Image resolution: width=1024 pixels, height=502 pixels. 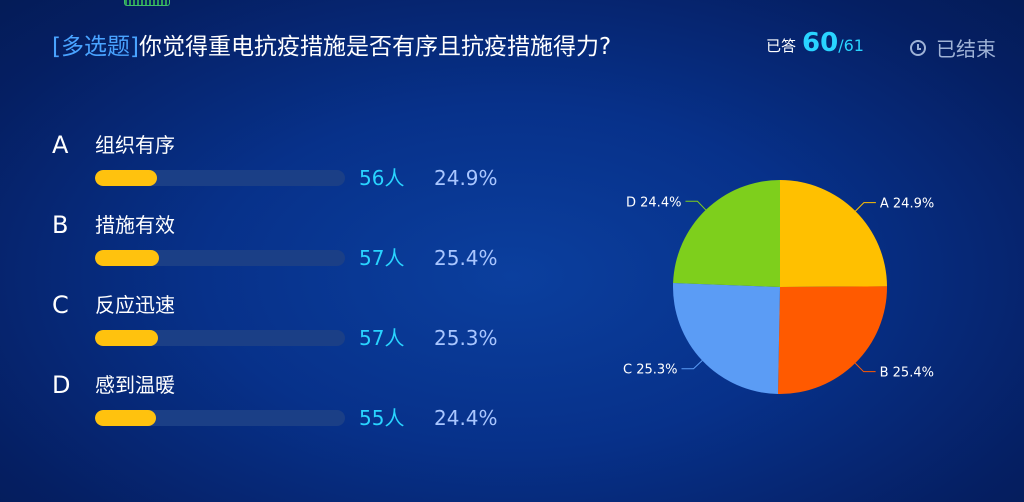 I want to click on question-text: 你觉得重电抗疫措施是否有序且抗疫措施得力?, so click(x=375, y=47).